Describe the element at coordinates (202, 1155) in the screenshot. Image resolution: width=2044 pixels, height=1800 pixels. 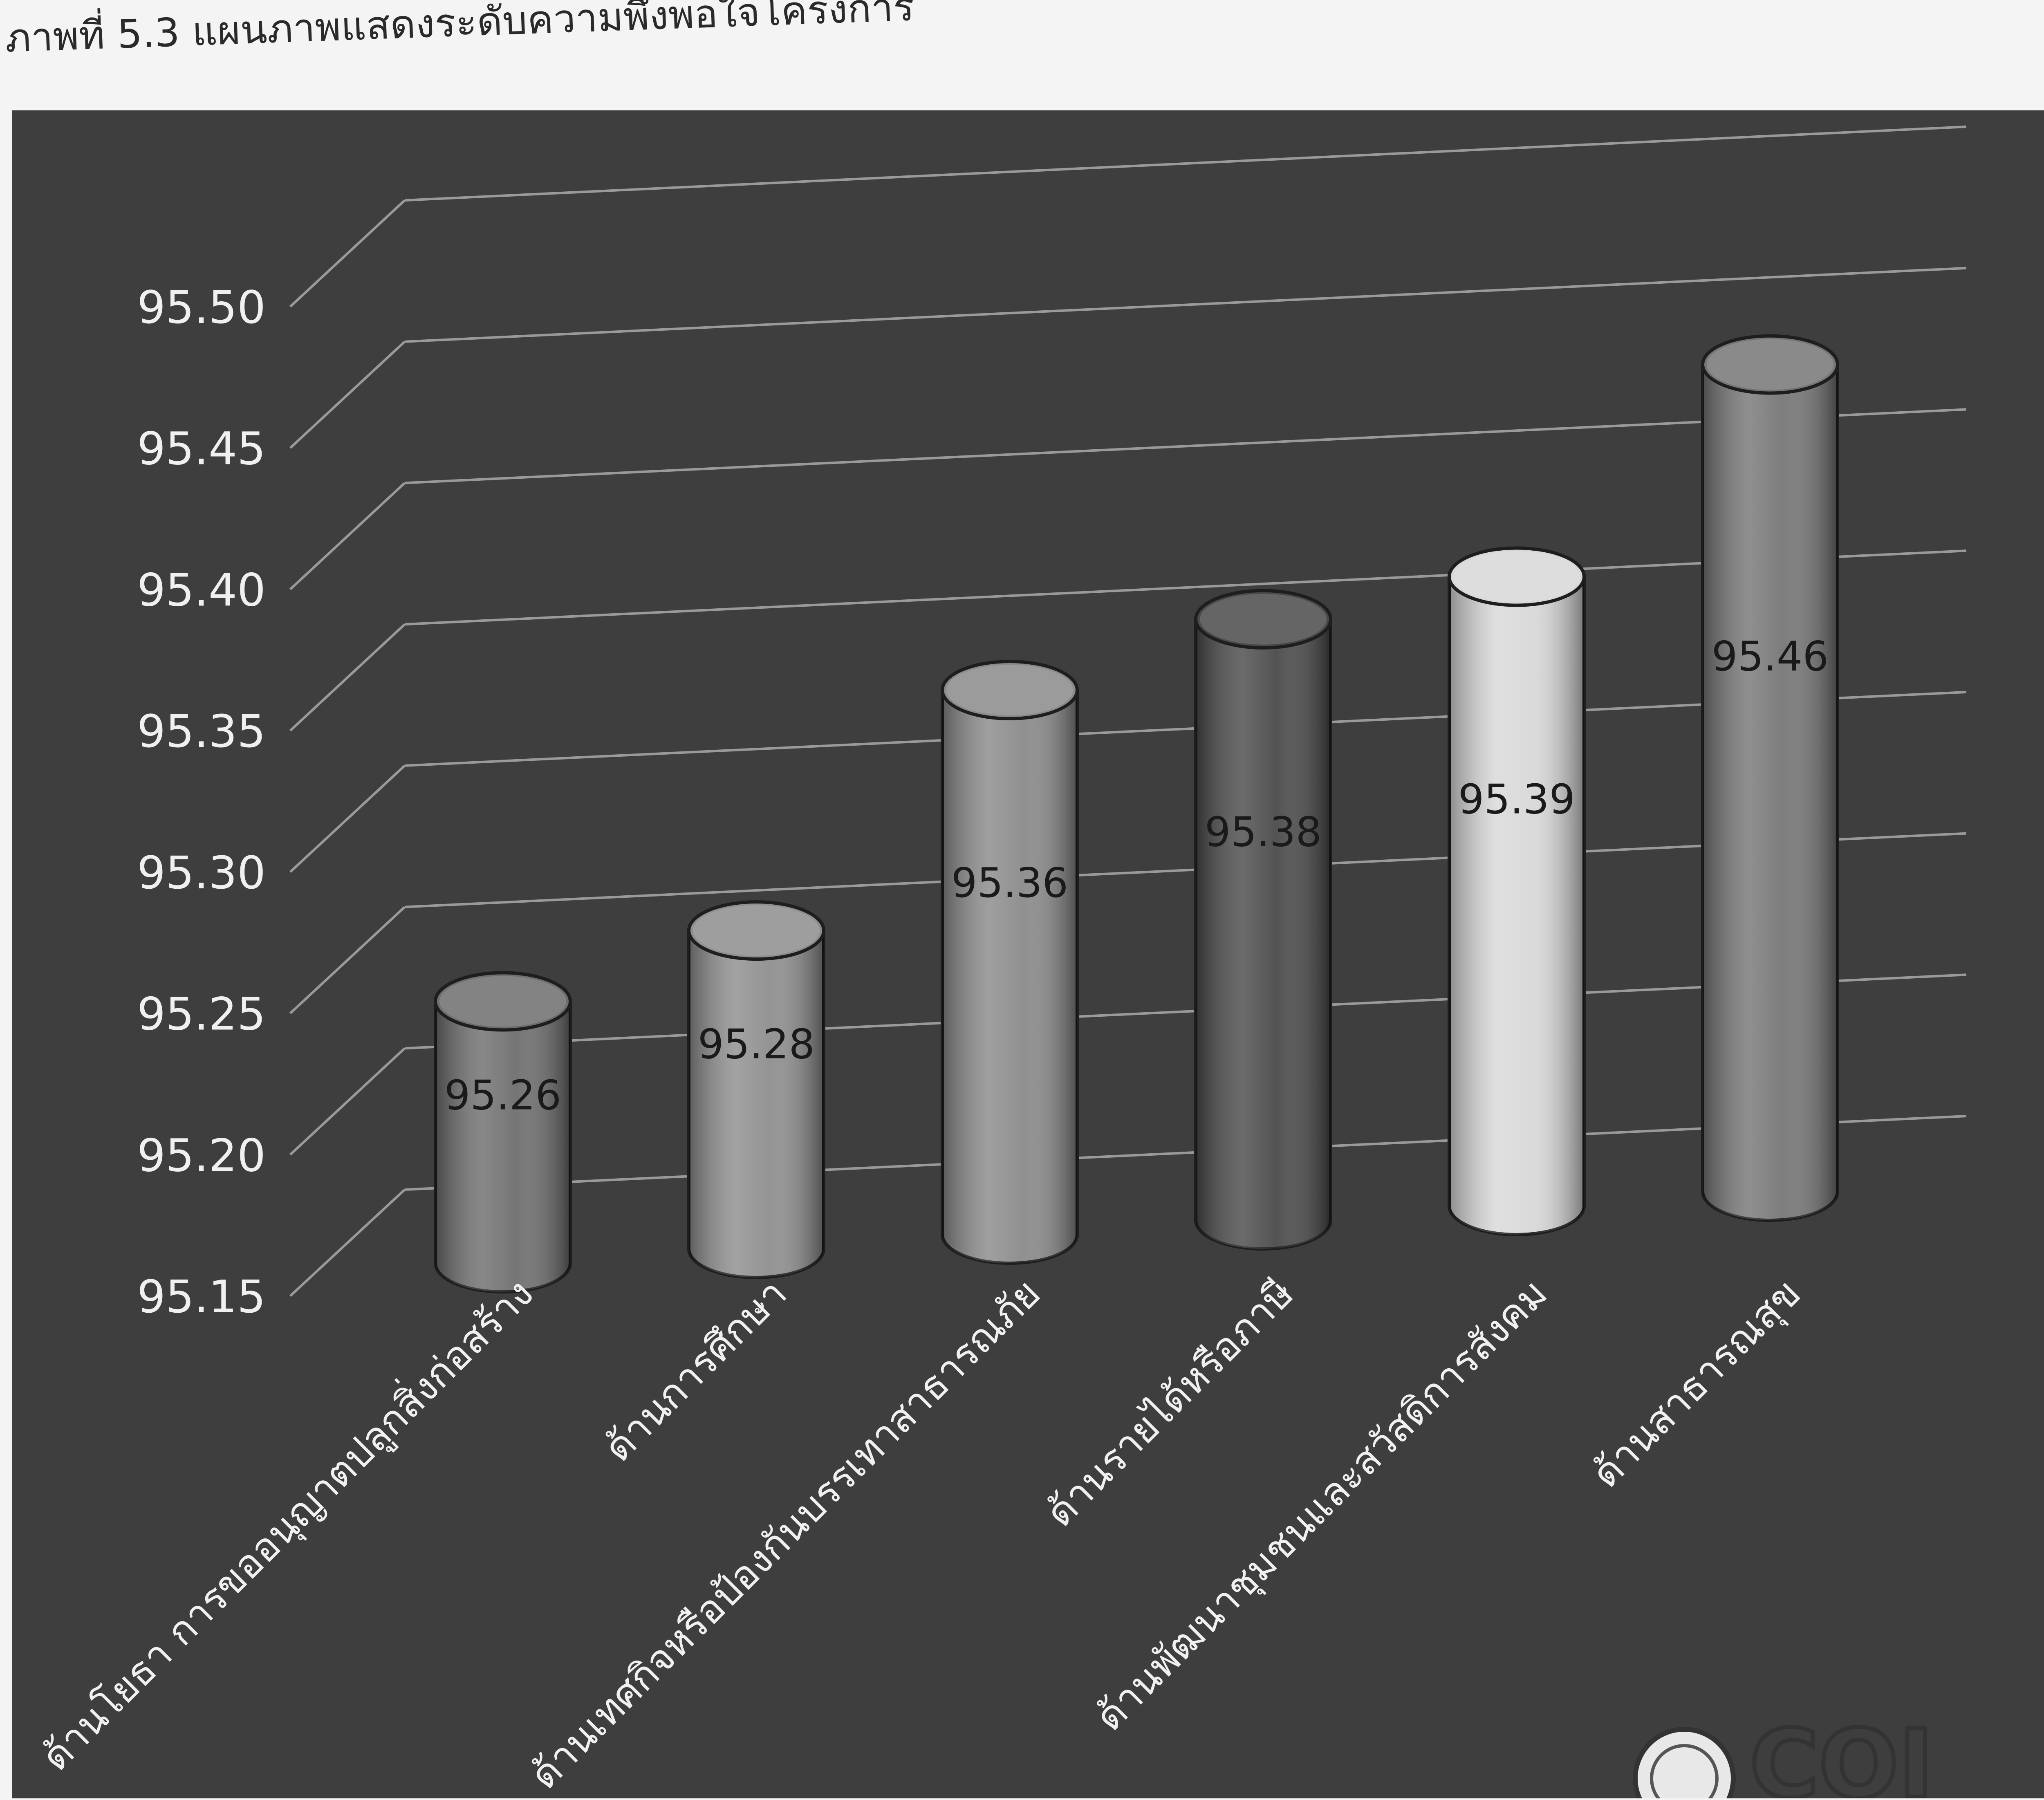
I see `y-tick-label: 95.20` at that location.